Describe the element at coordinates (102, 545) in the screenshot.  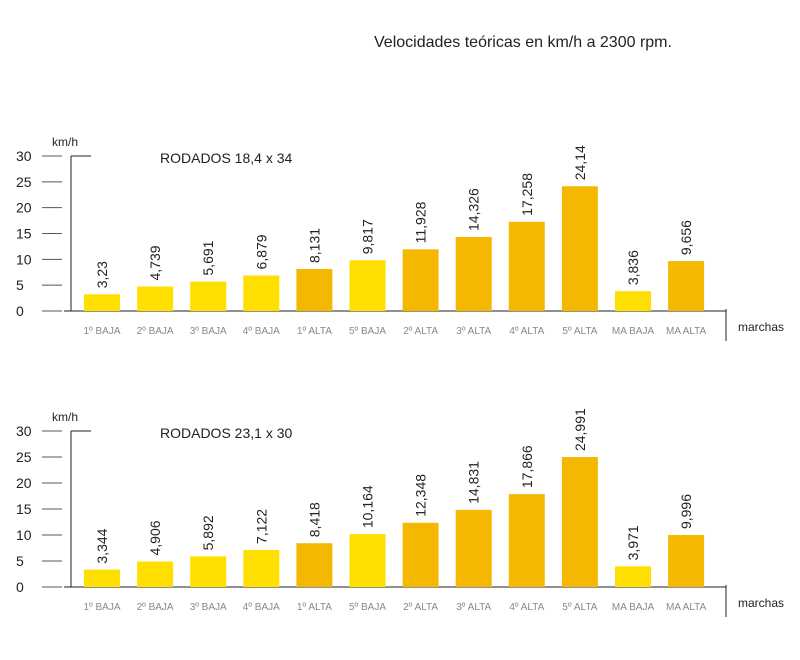
I see `data-label: 3,344` at that location.